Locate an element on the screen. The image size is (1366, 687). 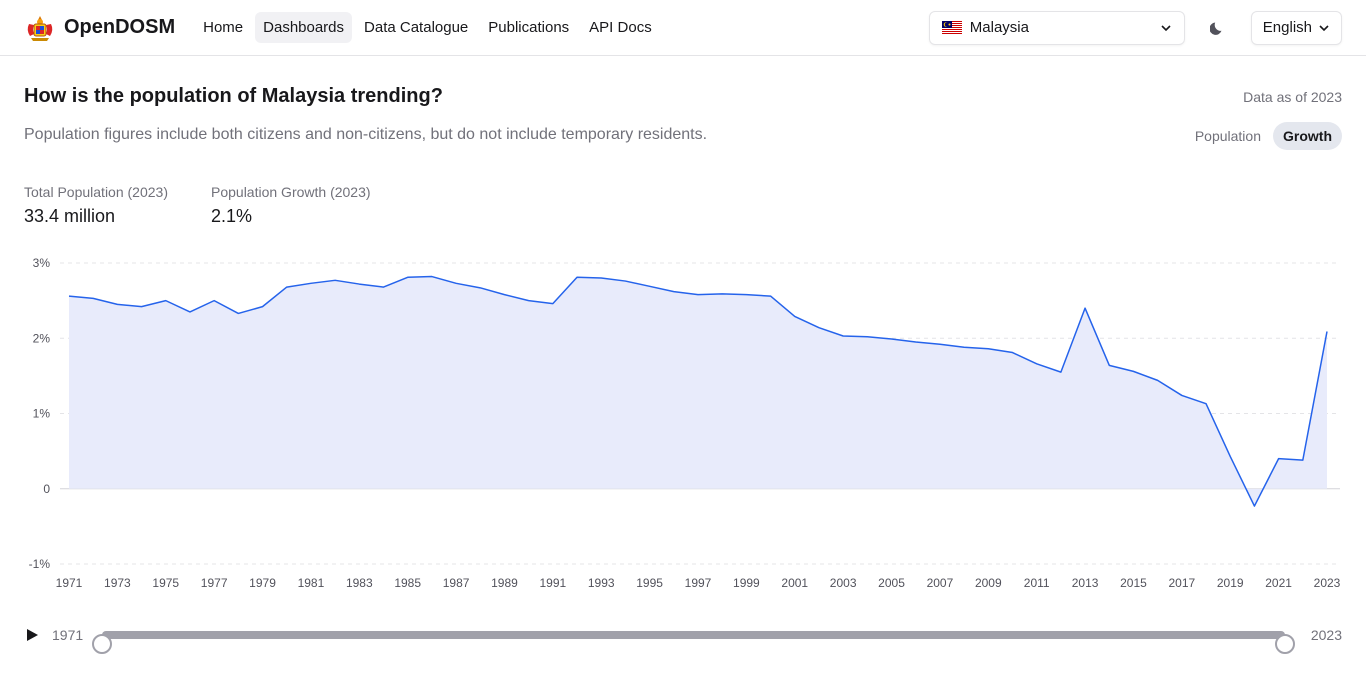
nav-item-publications: Publications is located at coordinates (529, 27).